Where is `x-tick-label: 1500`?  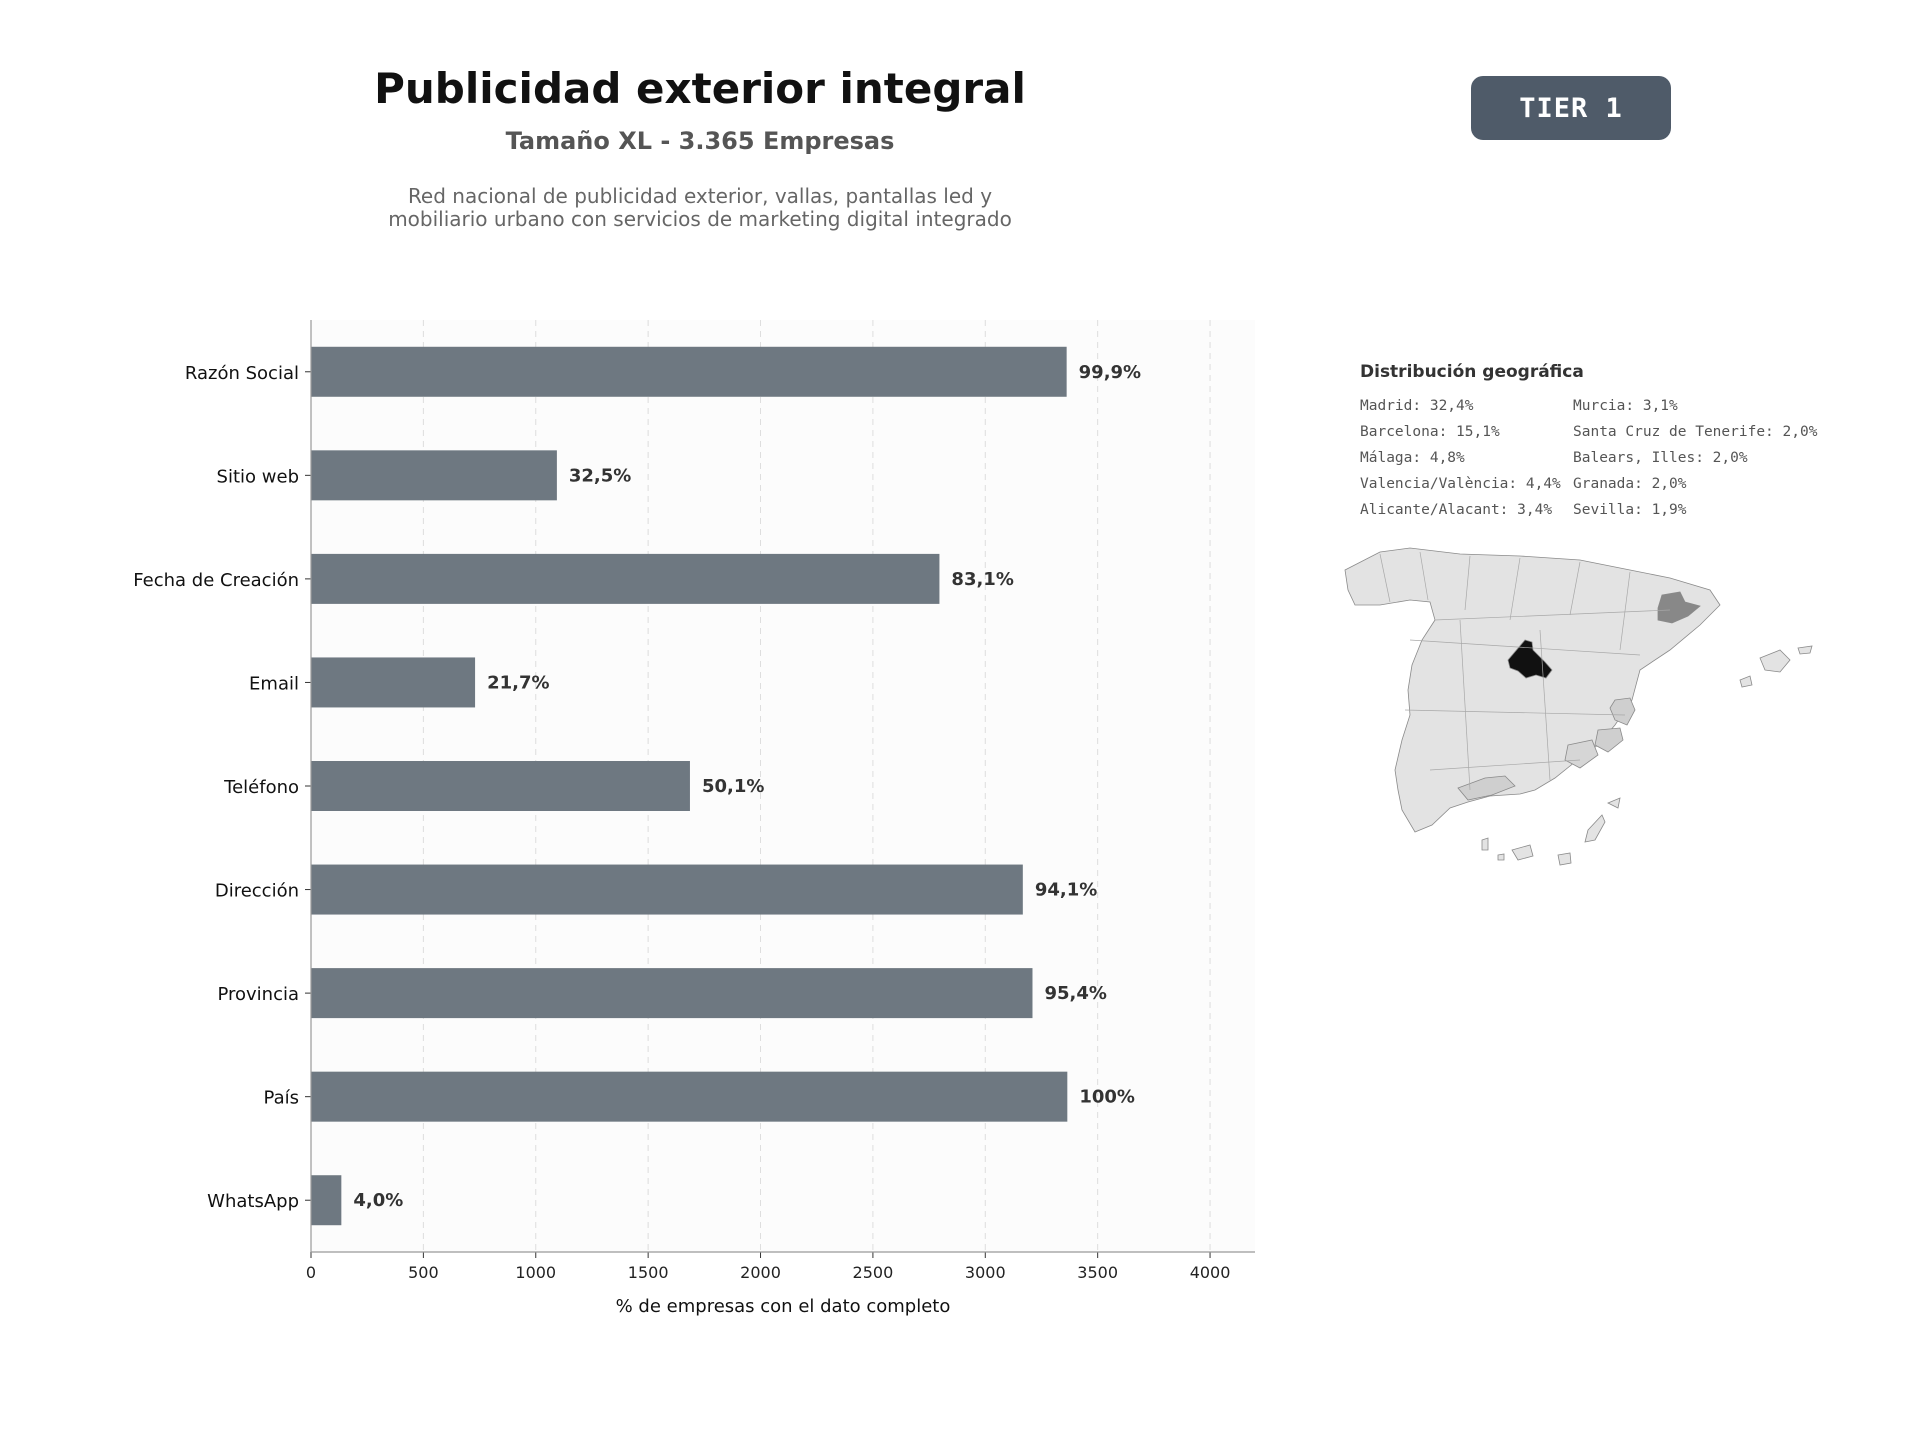
x-tick-label: 1500 is located at coordinates (648, 1272).